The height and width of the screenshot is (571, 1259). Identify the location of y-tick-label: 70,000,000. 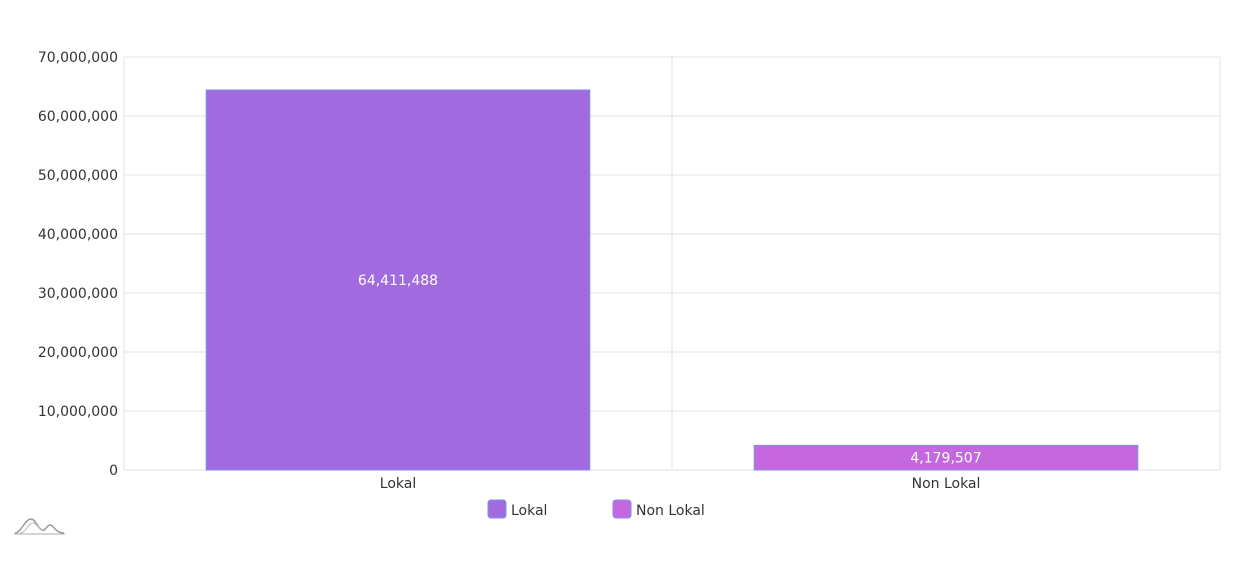
(78, 58).